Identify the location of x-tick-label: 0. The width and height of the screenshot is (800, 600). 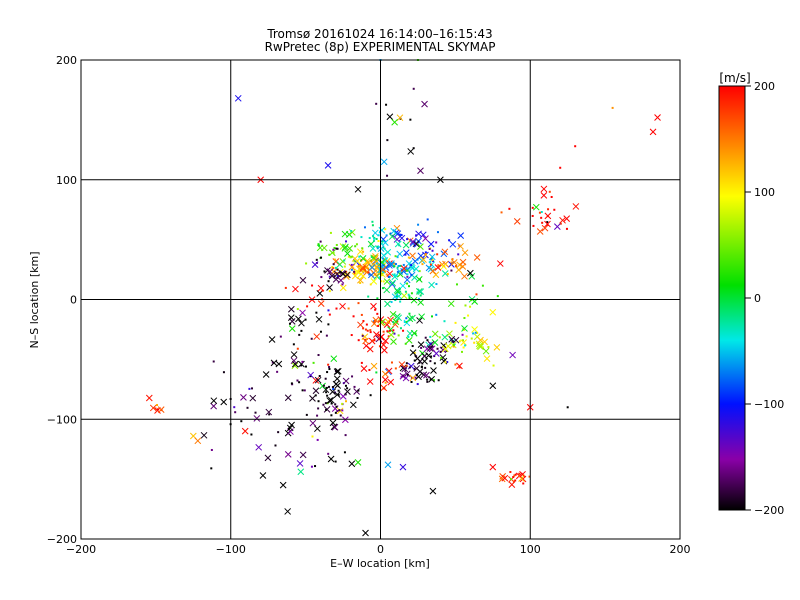
(380, 549).